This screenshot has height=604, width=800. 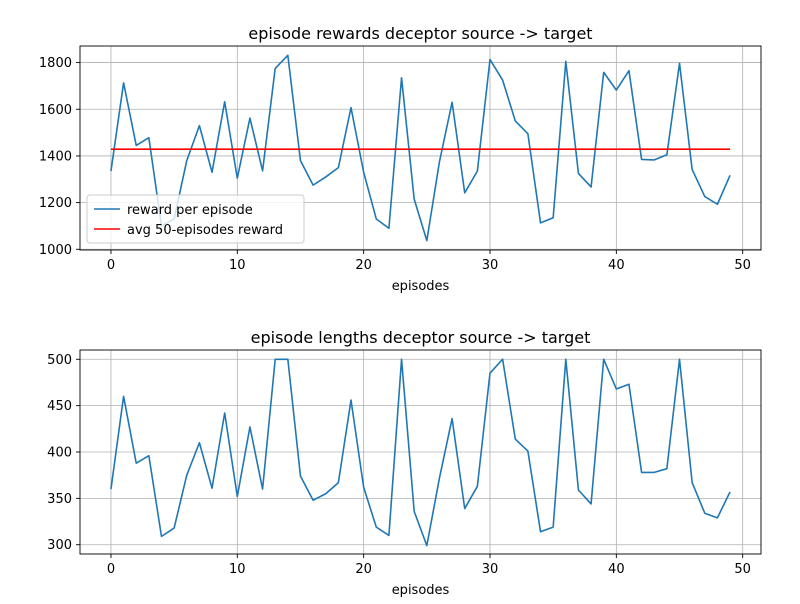 I want to click on legend: reward per episode avg 50-episodes reward, so click(x=195, y=219).